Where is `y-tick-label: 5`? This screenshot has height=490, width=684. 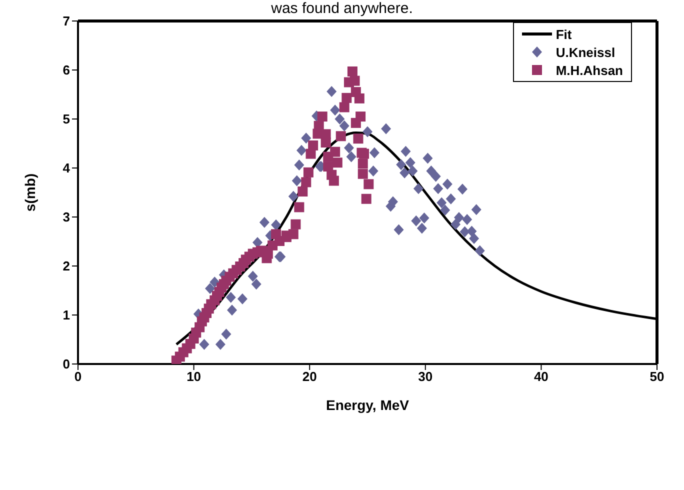
y-tick-label: 5 is located at coordinates (66, 119).